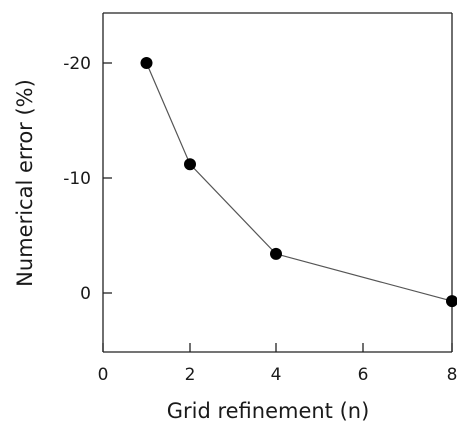 Image resolution: width=457 pixels, height=434 pixels. Describe the element at coordinates (77, 179) in the screenshot. I see `y-tick-label: -10` at that location.